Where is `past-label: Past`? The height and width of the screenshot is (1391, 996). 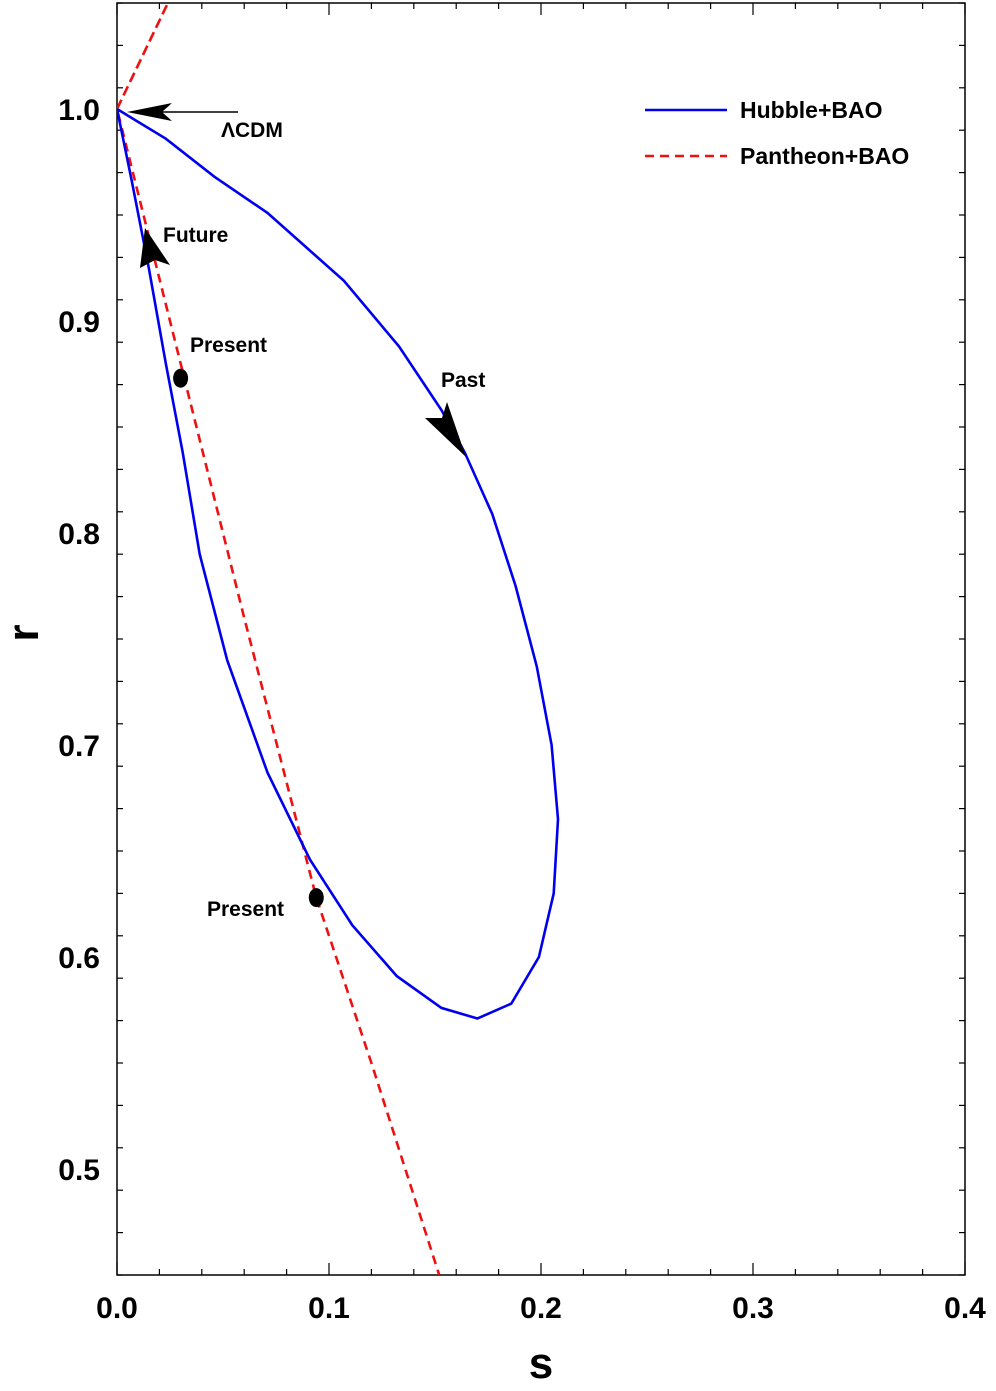
past-label: Past is located at coordinates (463, 380).